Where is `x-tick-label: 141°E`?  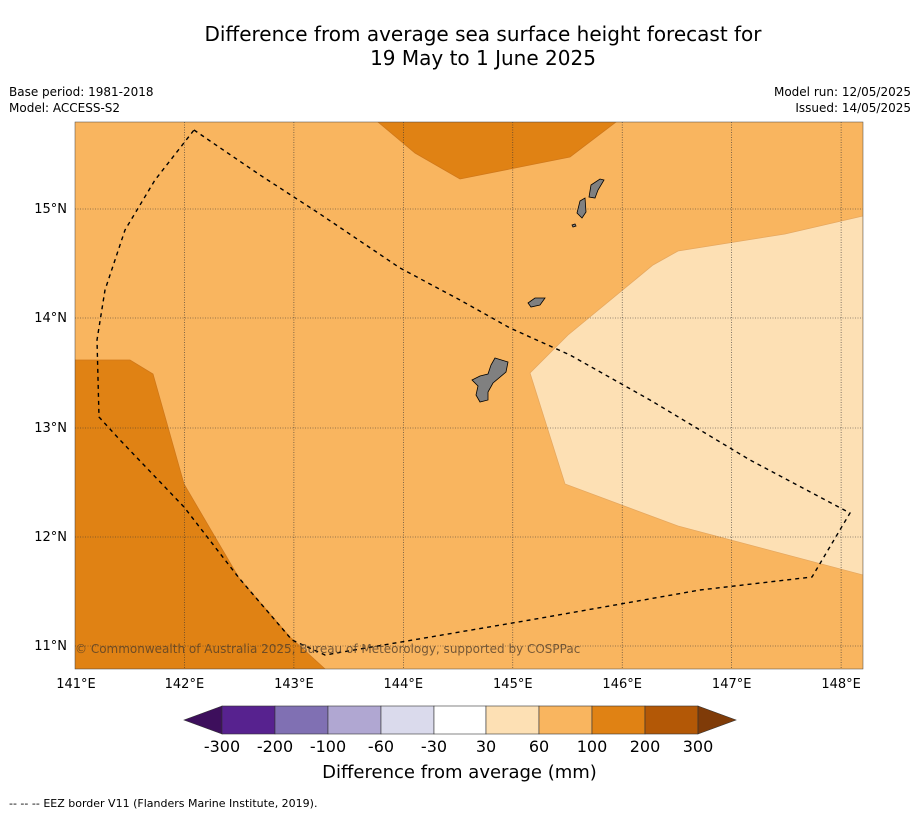 x-tick-label: 141°E is located at coordinates (76, 684).